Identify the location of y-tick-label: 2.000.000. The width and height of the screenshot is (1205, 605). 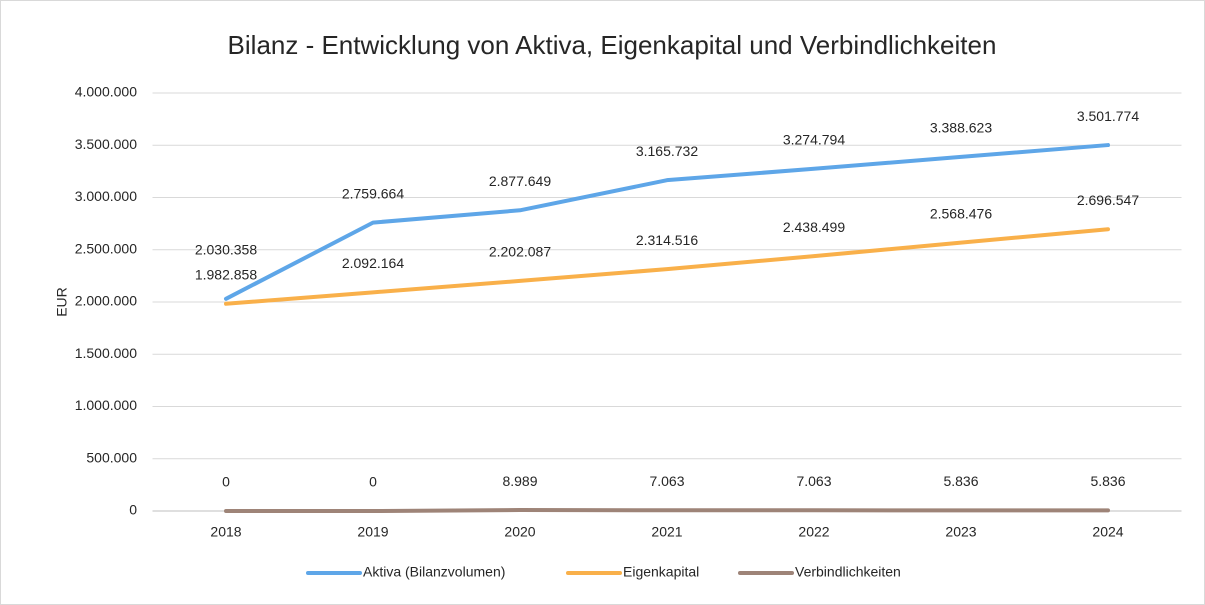
(106, 301).